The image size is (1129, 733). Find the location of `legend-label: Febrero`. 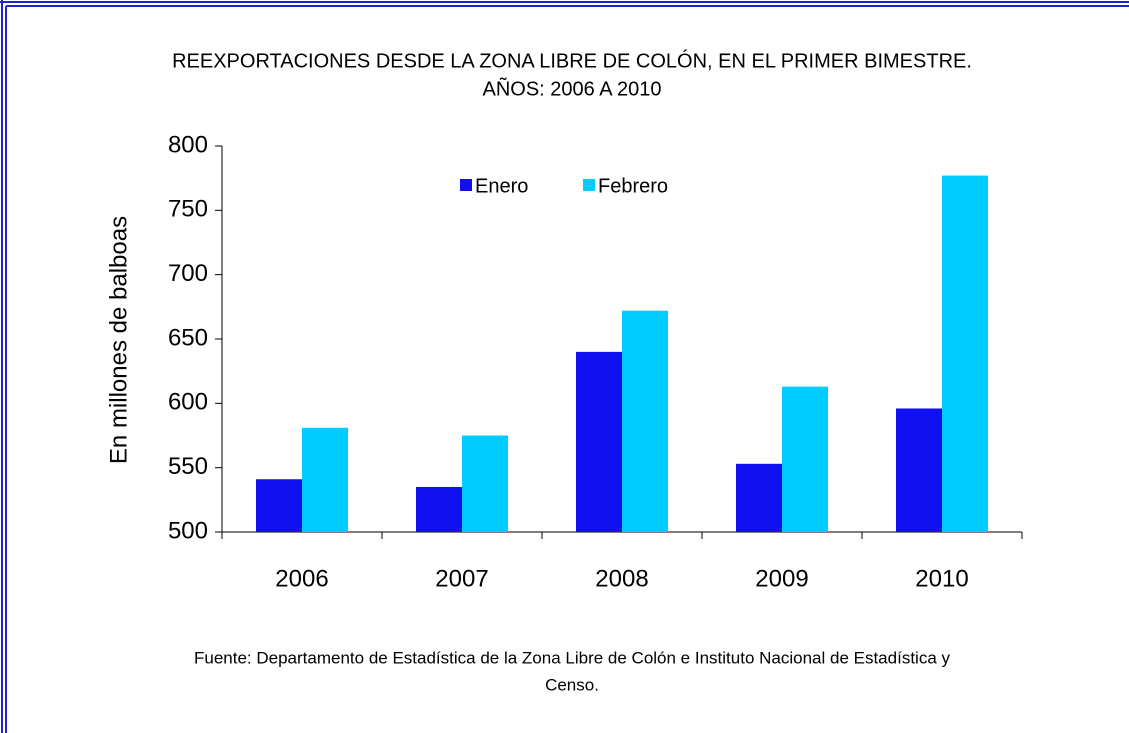

legend-label: Febrero is located at coordinates (633, 186).